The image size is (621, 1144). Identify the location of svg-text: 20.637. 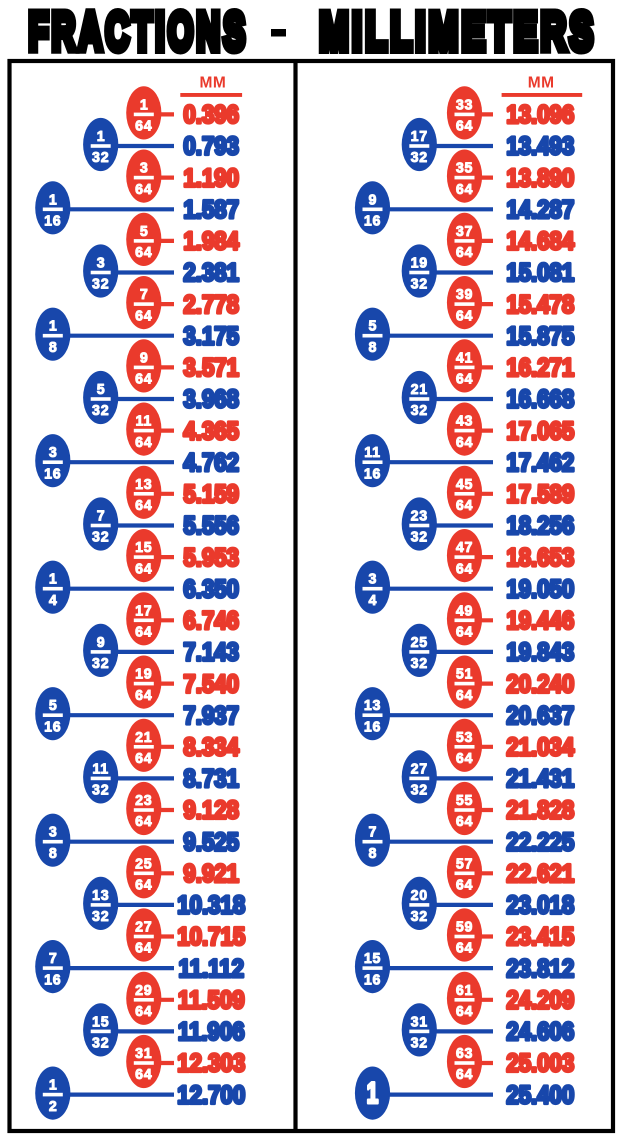
(540, 715).